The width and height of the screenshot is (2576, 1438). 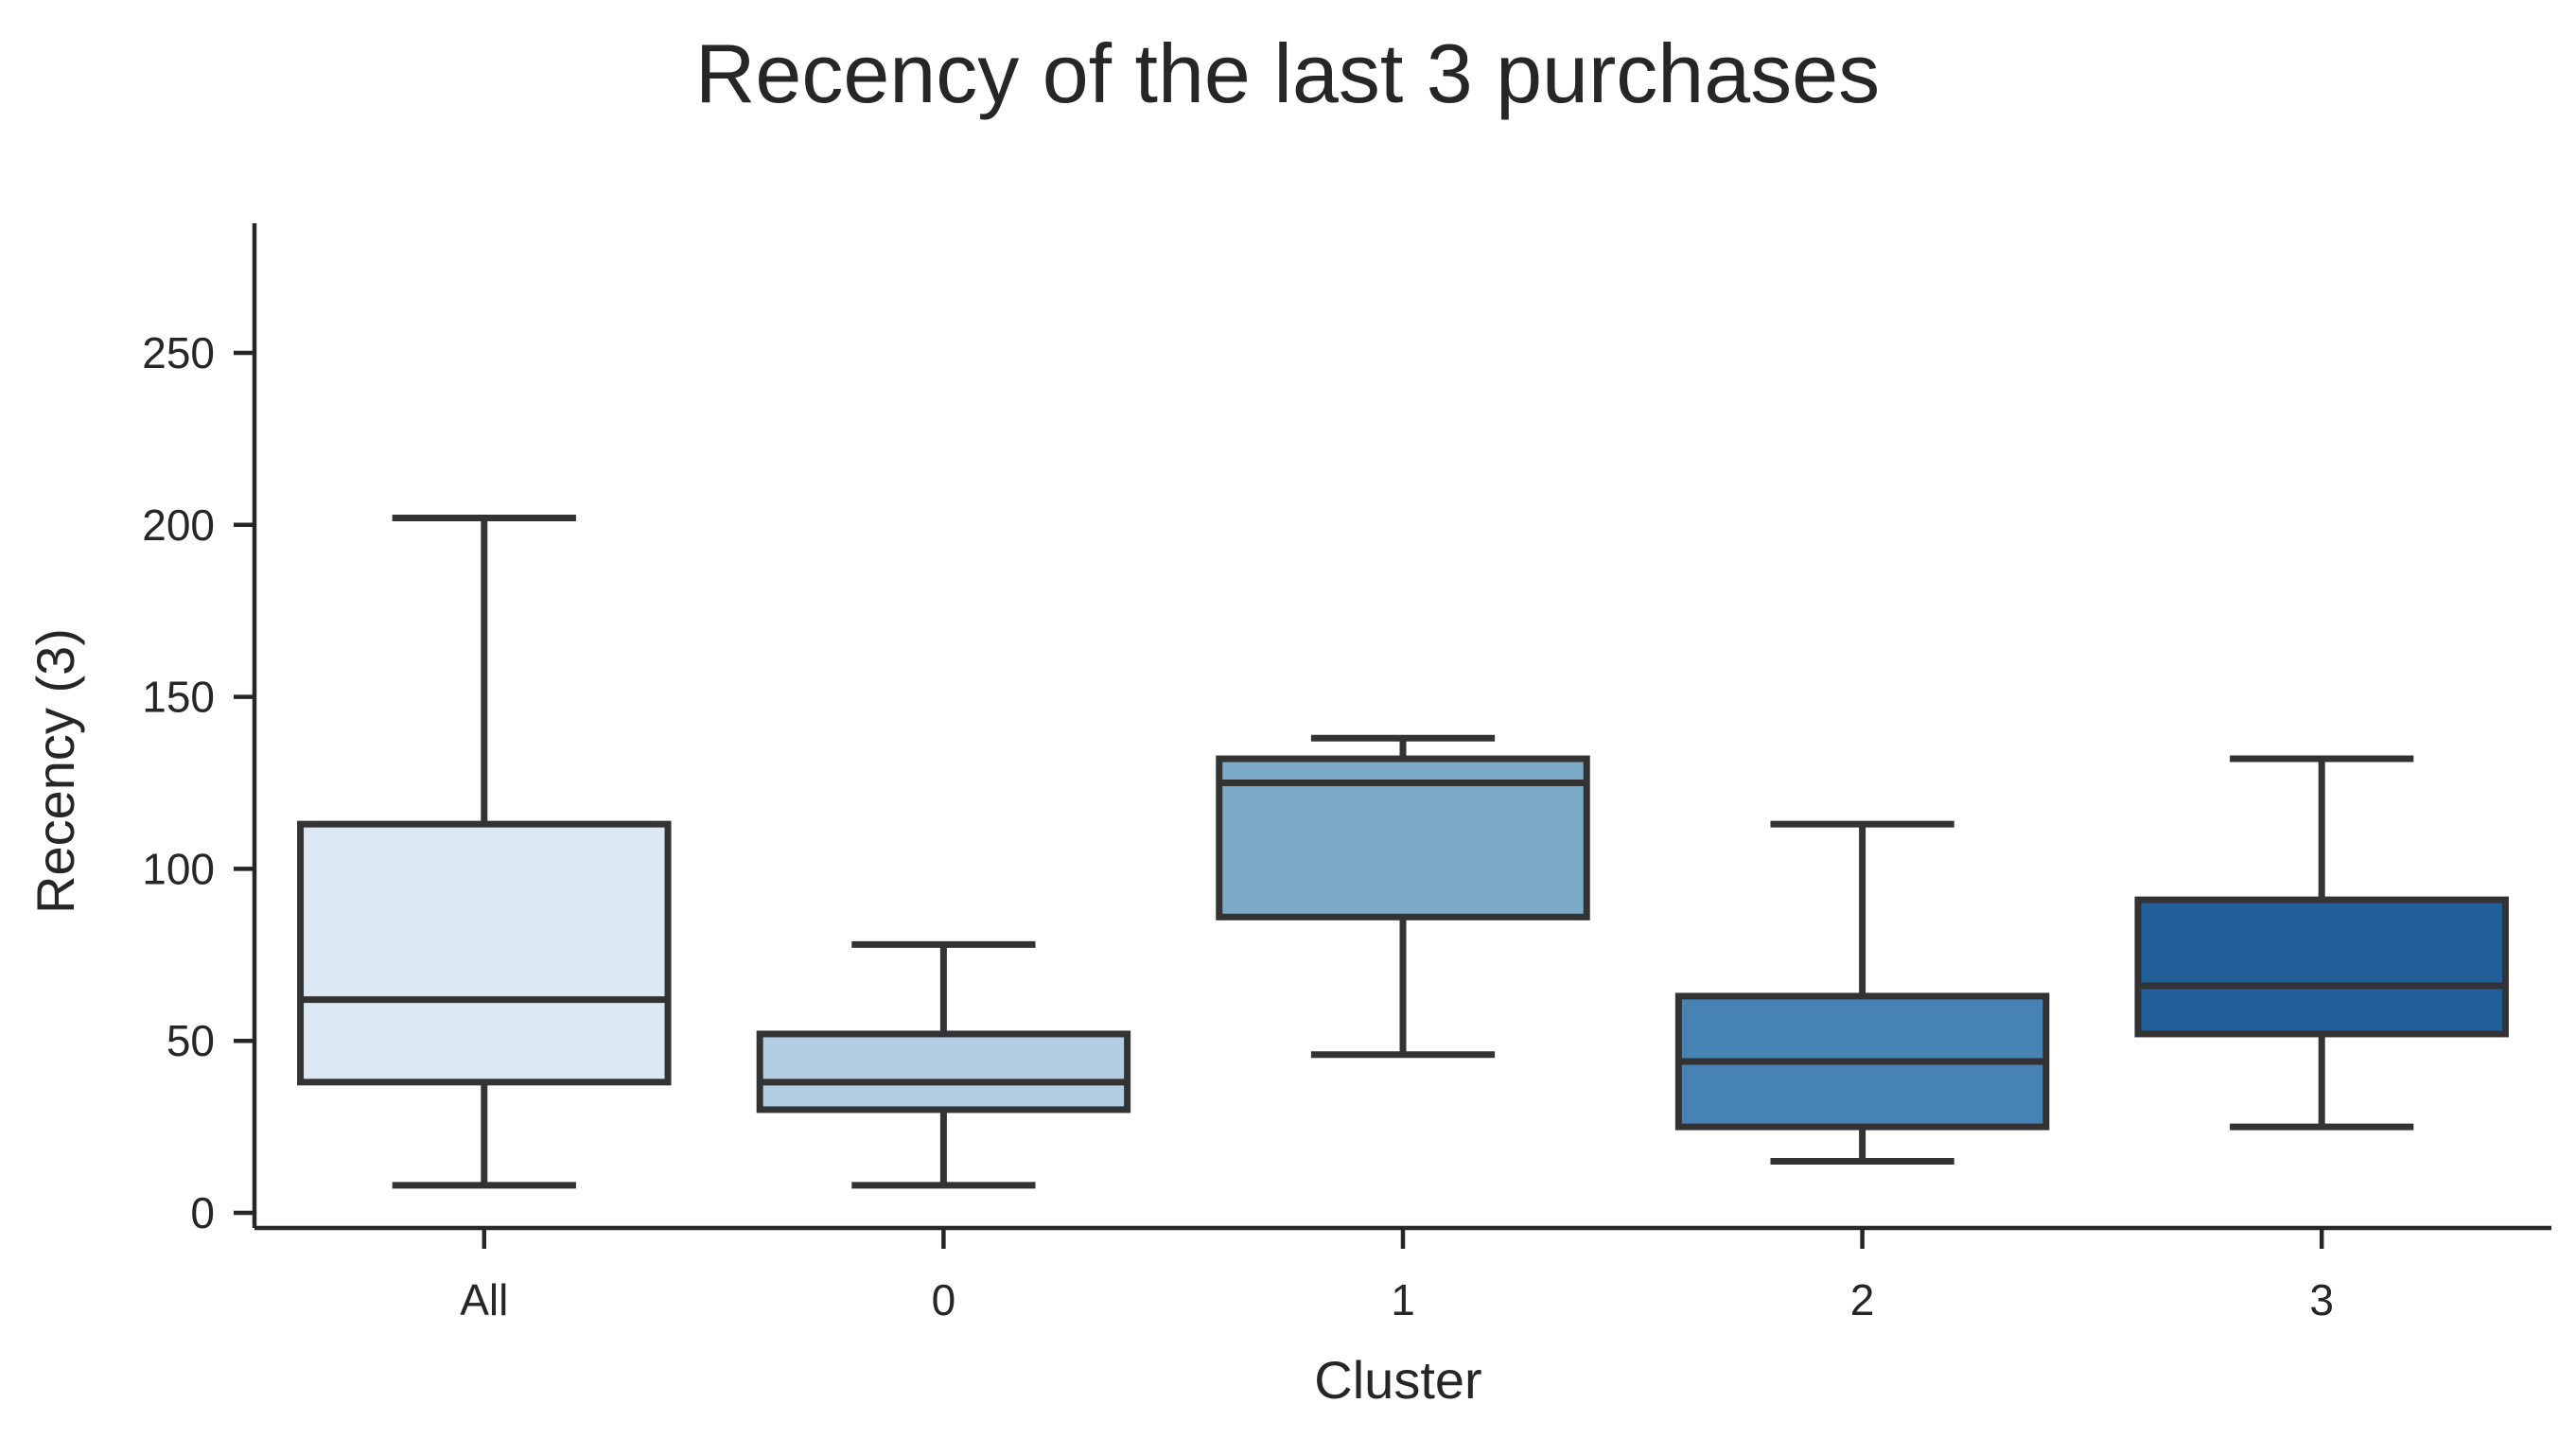 I want to click on box-all, so click(x=485, y=953).